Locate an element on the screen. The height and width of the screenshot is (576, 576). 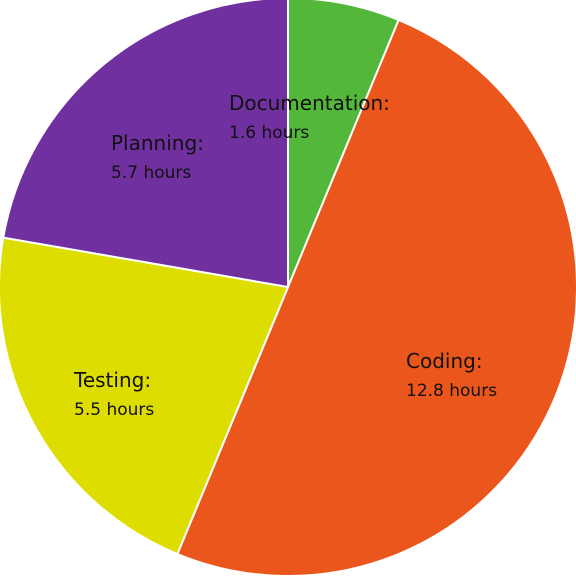
slice-label-value: 12.8 hours is located at coordinates (451, 391).